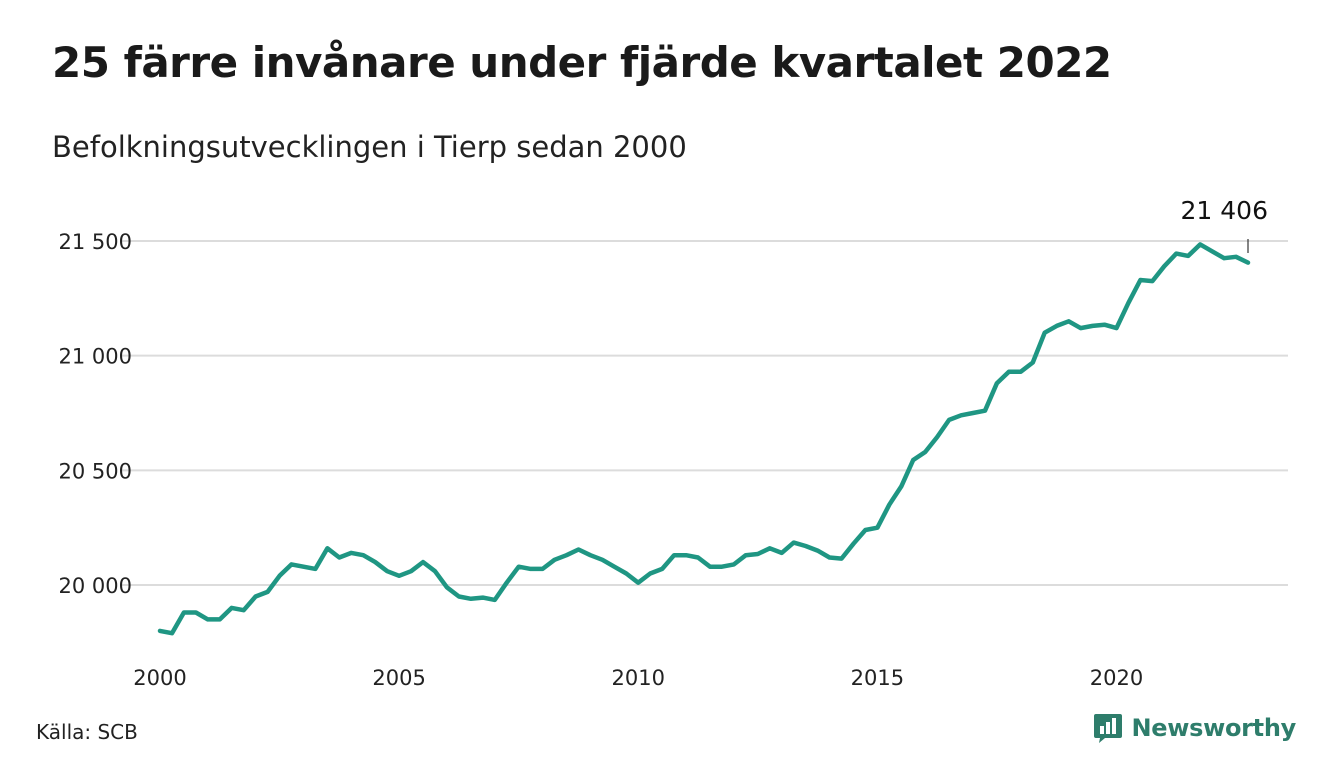 Image resolution: width=1340 pixels, height=780 pixels. What do you see at coordinates (877, 678) in the screenshot?
I see `x-tick-label: 2015` at bounding box center [877, 678].